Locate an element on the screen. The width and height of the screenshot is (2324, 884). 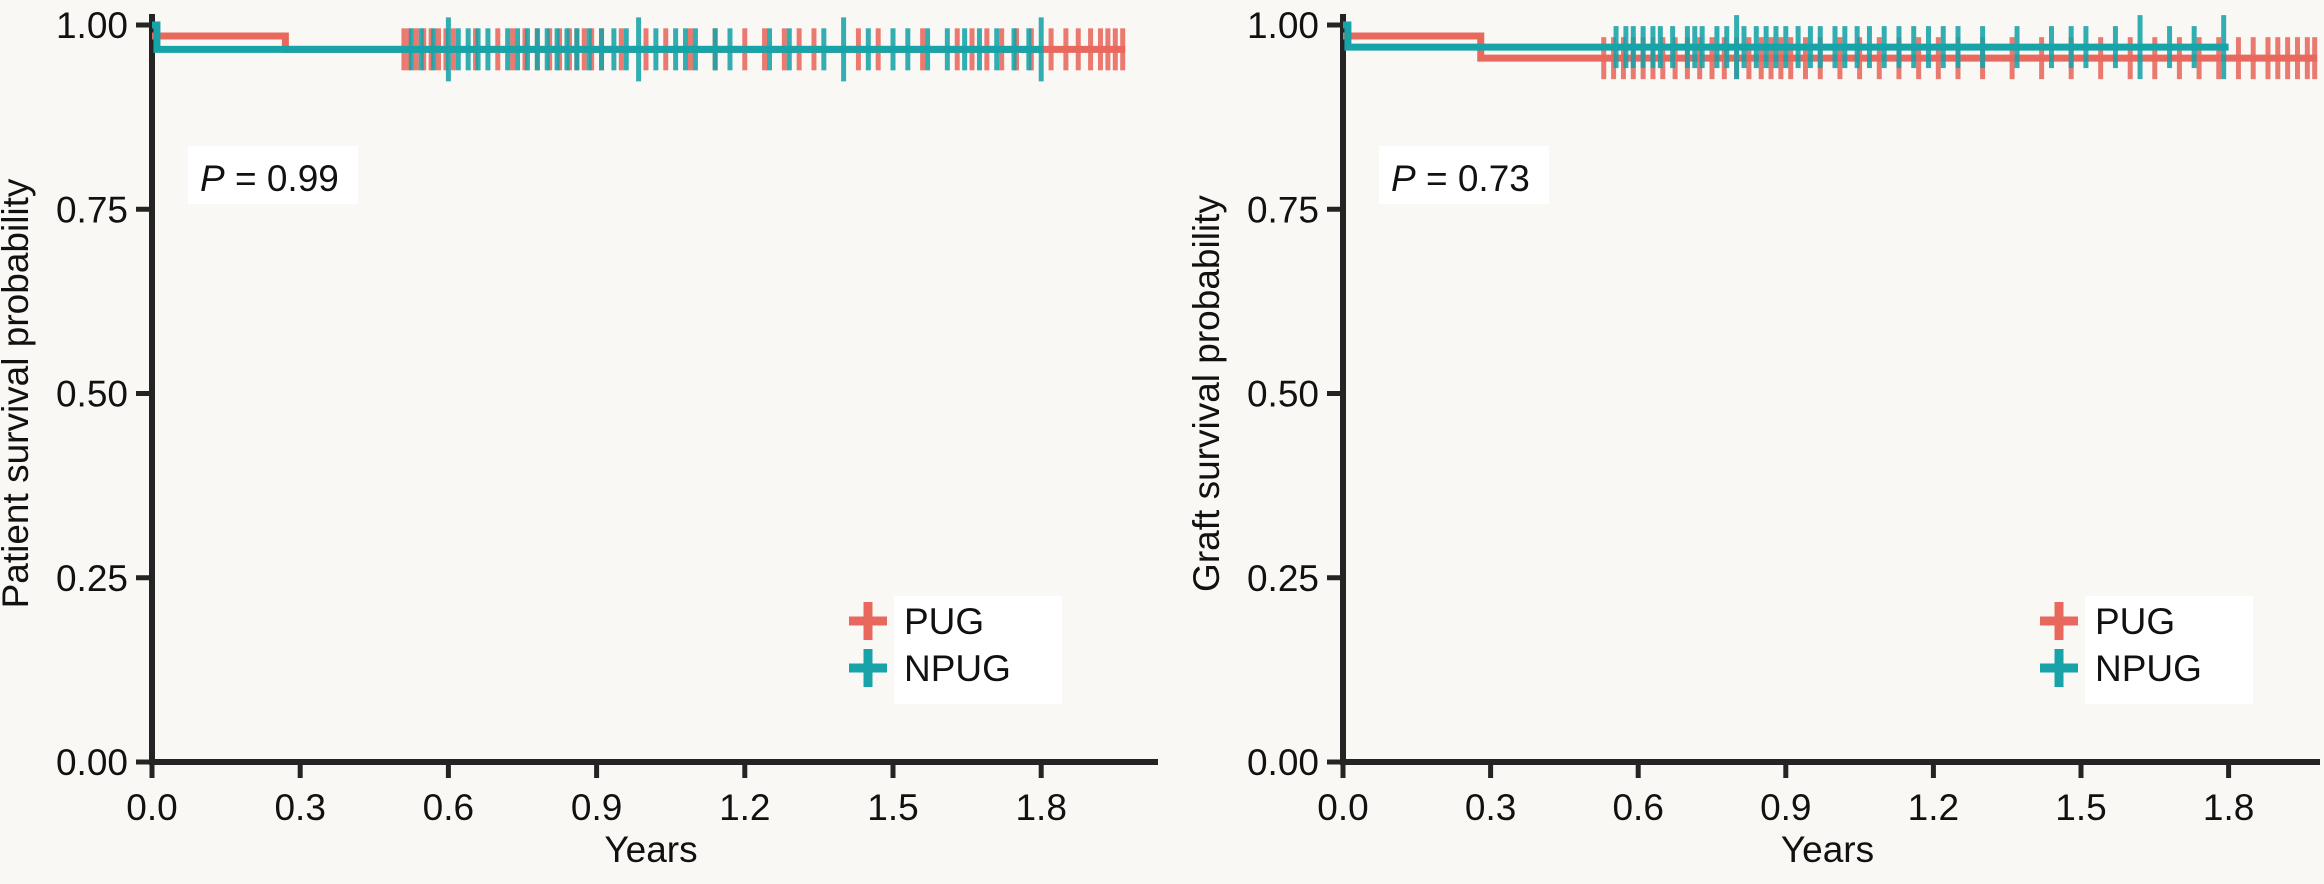
p-value-text: = 0.73 is located at coordinates (1473, 178).